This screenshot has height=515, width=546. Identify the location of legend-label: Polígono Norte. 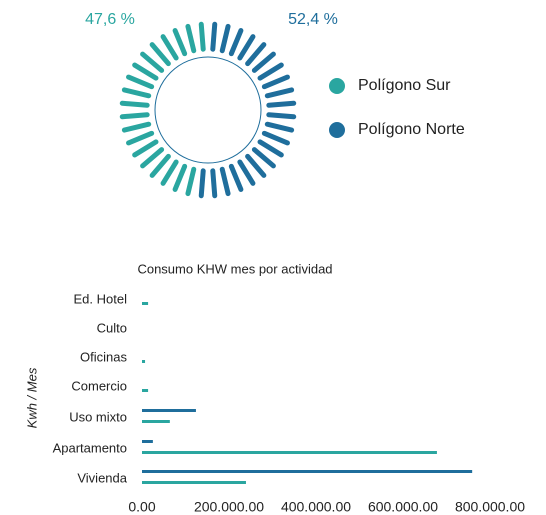
(411, 129).